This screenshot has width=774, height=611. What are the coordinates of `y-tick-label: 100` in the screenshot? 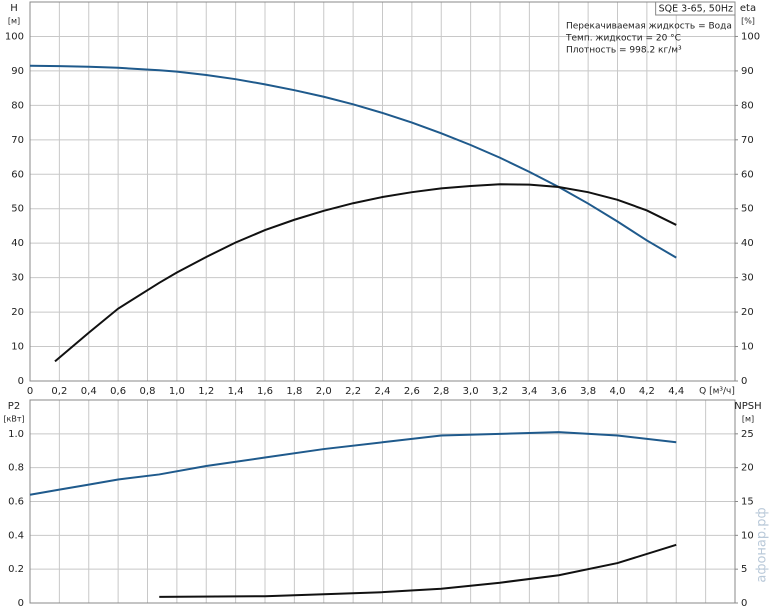 It's located at (14, 36).